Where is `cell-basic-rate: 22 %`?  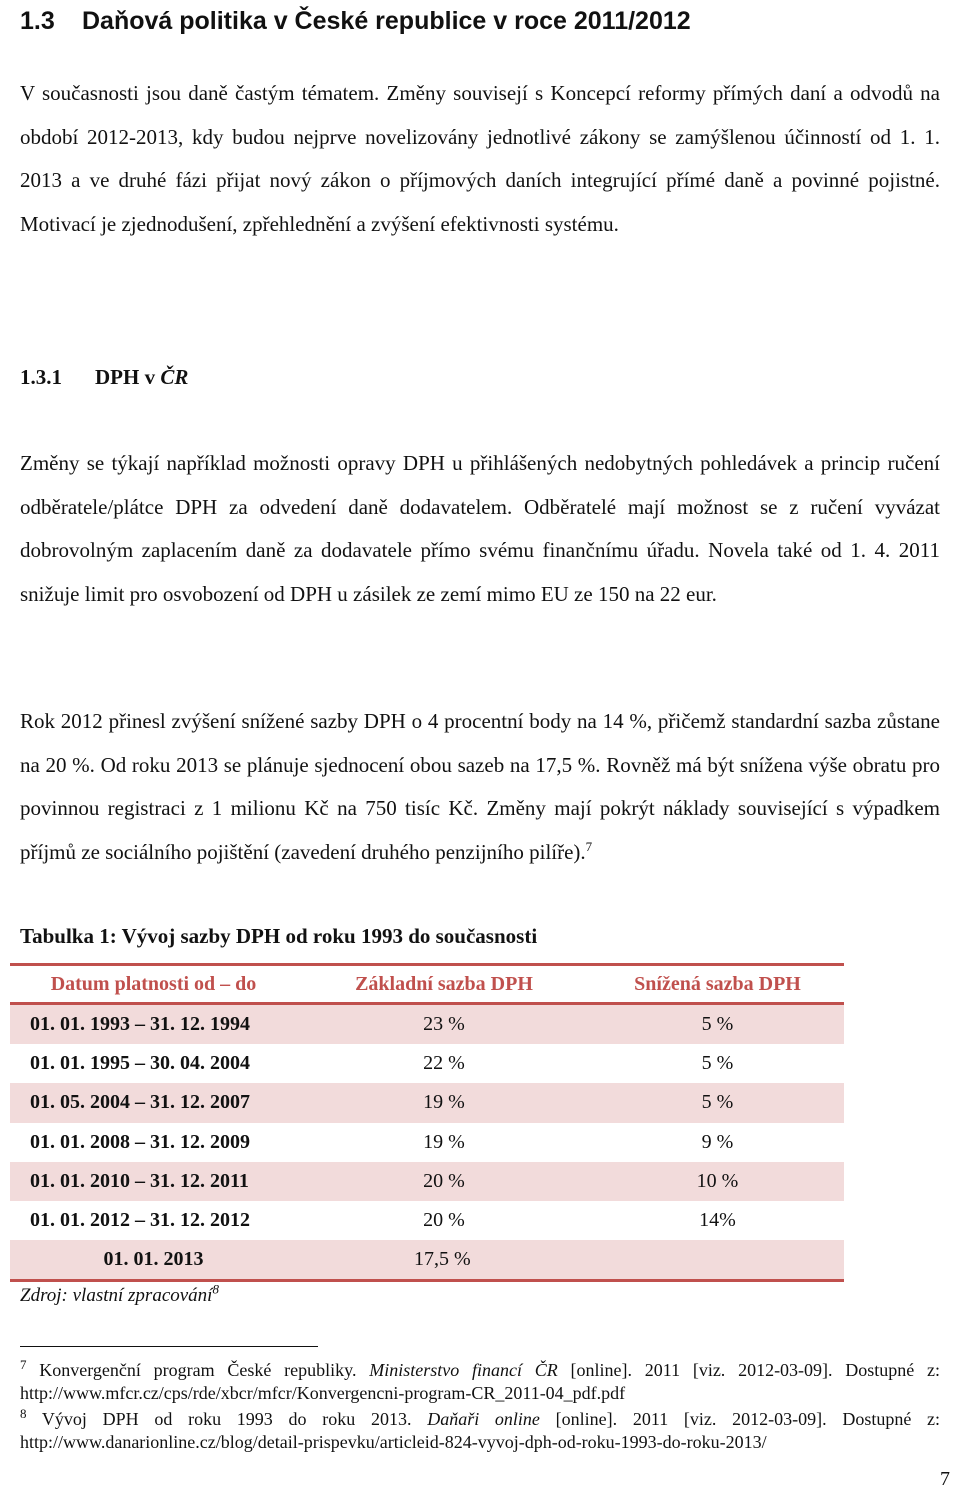
cell-basic-rate: 22 % is located at coordinates (444, 1063).